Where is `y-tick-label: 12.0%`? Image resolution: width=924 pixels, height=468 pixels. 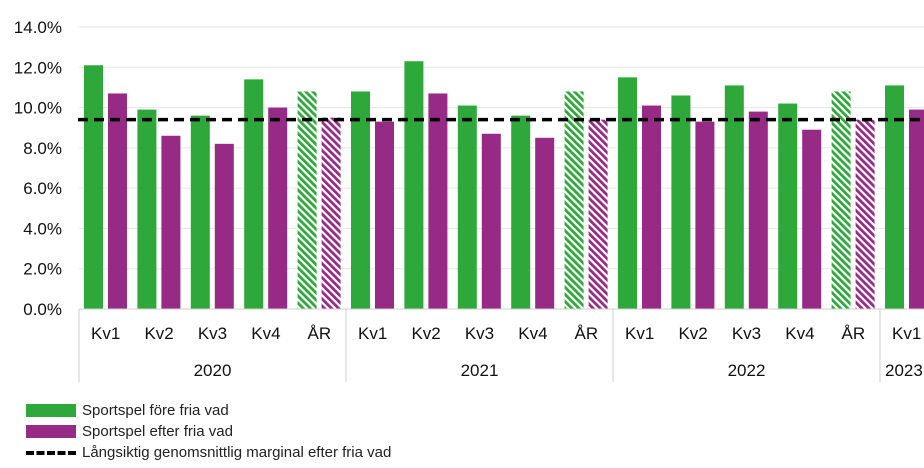
y-tick-label: 12.0% is located at coordinates (38, 67).